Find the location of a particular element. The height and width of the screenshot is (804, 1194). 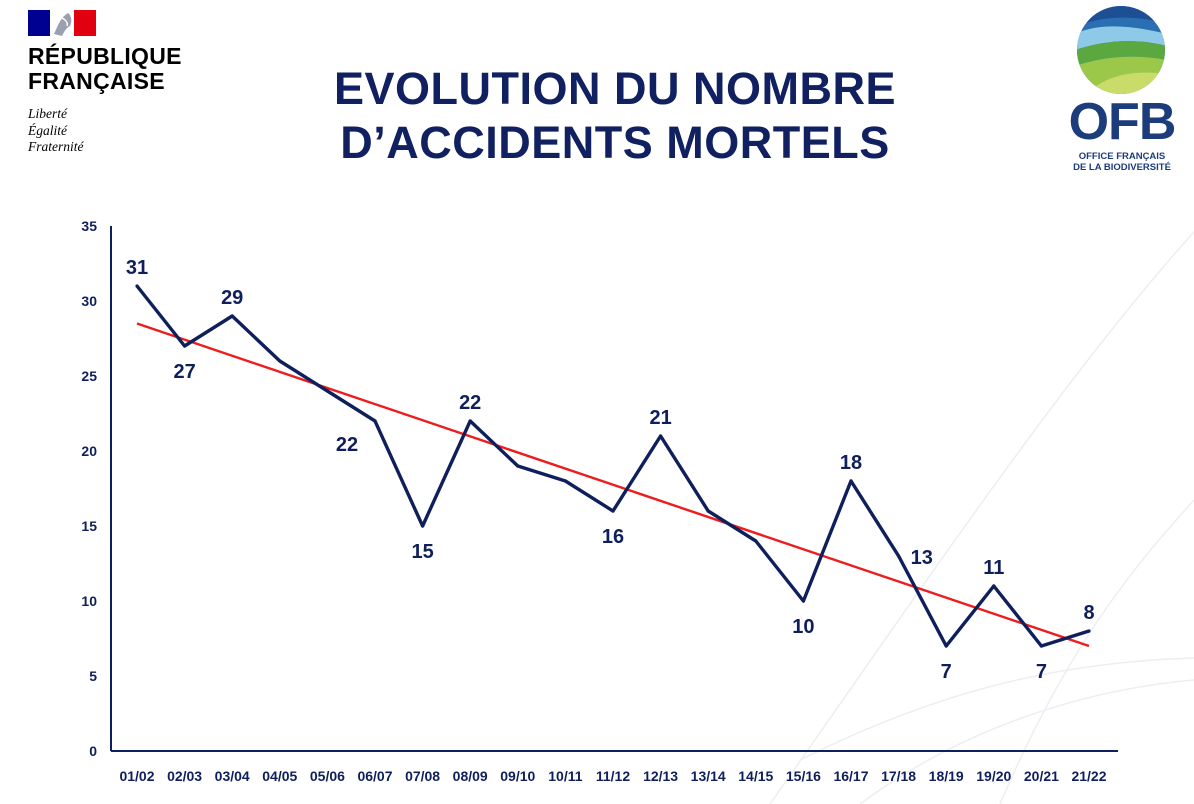

republique-francaise-name: RÉPUBLIQUE FRANÇAISE is located at coordinates (105, 68).